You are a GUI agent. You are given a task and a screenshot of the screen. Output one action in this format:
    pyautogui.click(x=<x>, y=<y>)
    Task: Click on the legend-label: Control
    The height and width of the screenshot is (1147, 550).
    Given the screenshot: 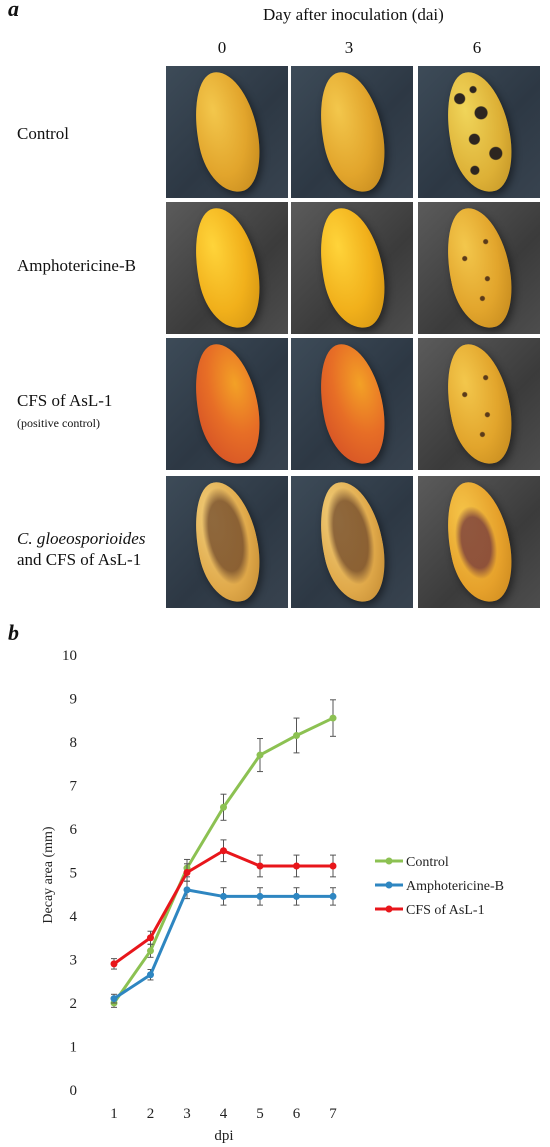 What is the action you would take?
    pyautogui.click(x=427, y=862)
    